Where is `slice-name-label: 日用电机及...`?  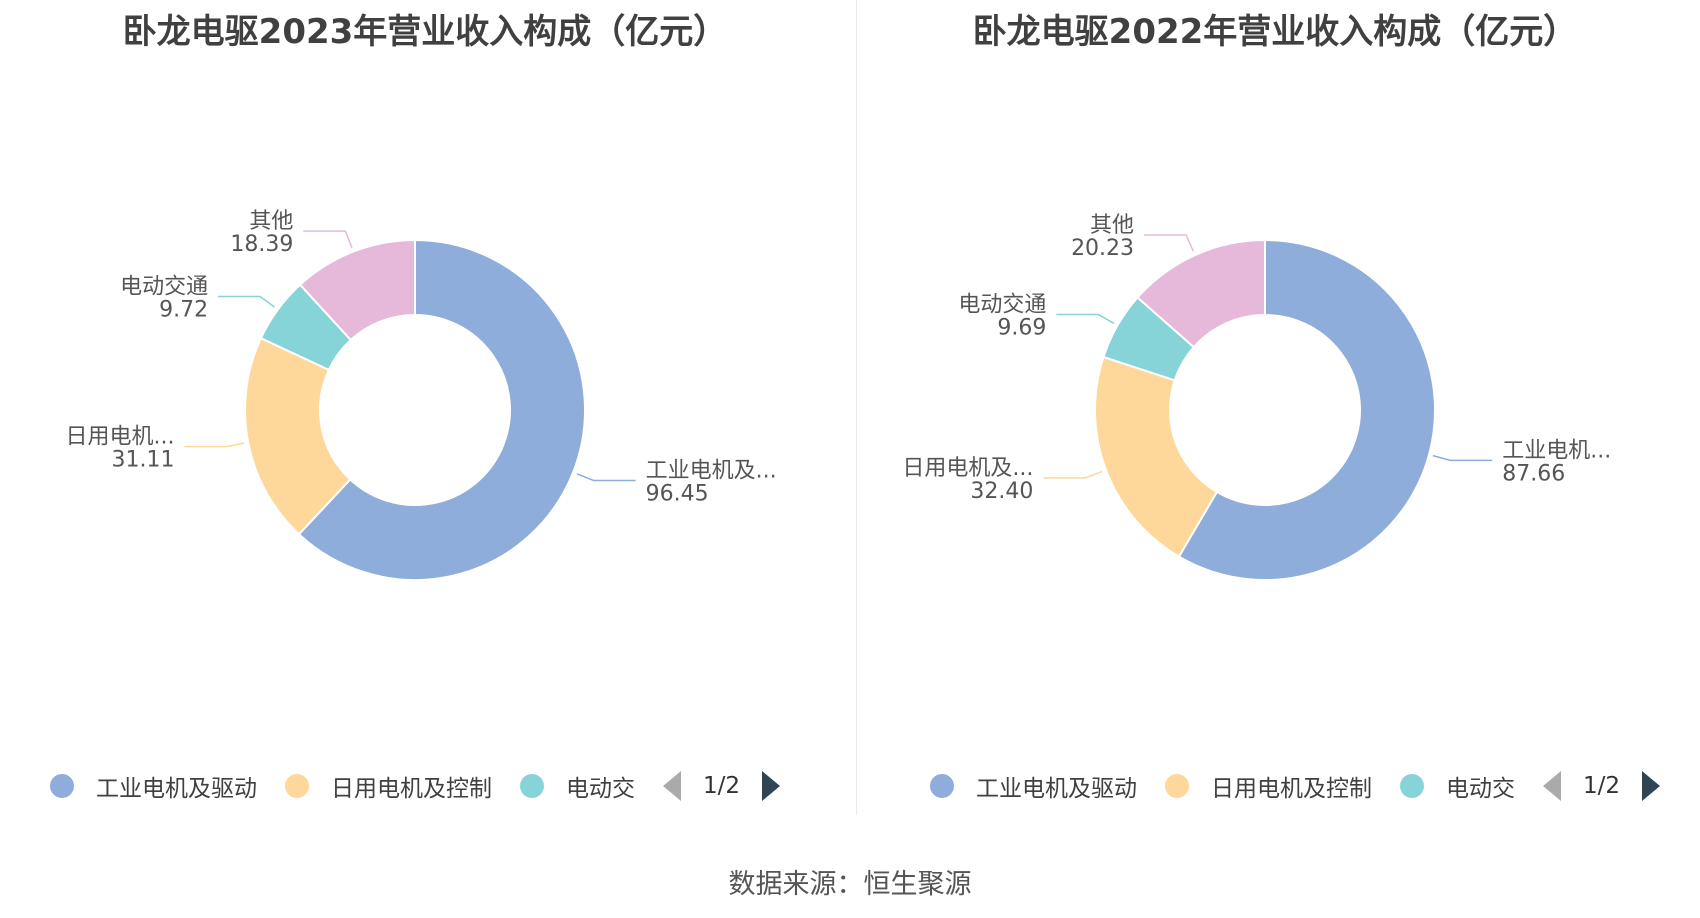
slice-name-label: 日用电机及... is located at coordinates (967, 468).